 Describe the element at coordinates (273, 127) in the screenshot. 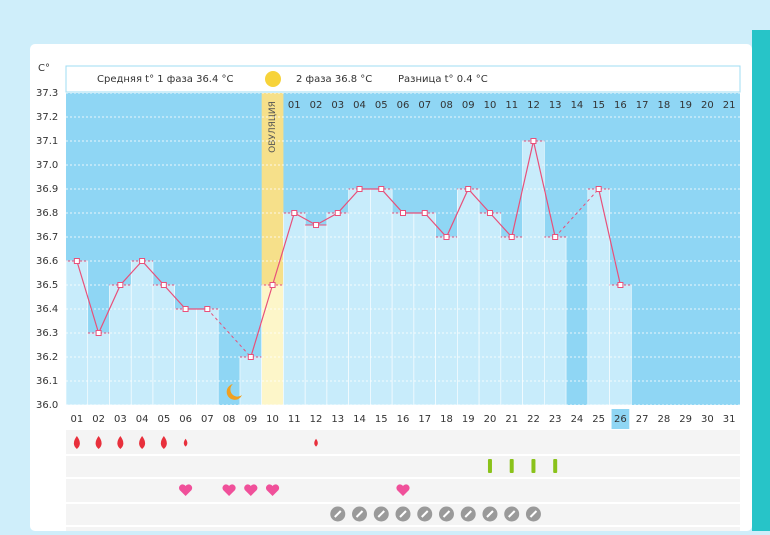

I see `ovulation-label: ОВУЛЯЦИЯ` at that location.